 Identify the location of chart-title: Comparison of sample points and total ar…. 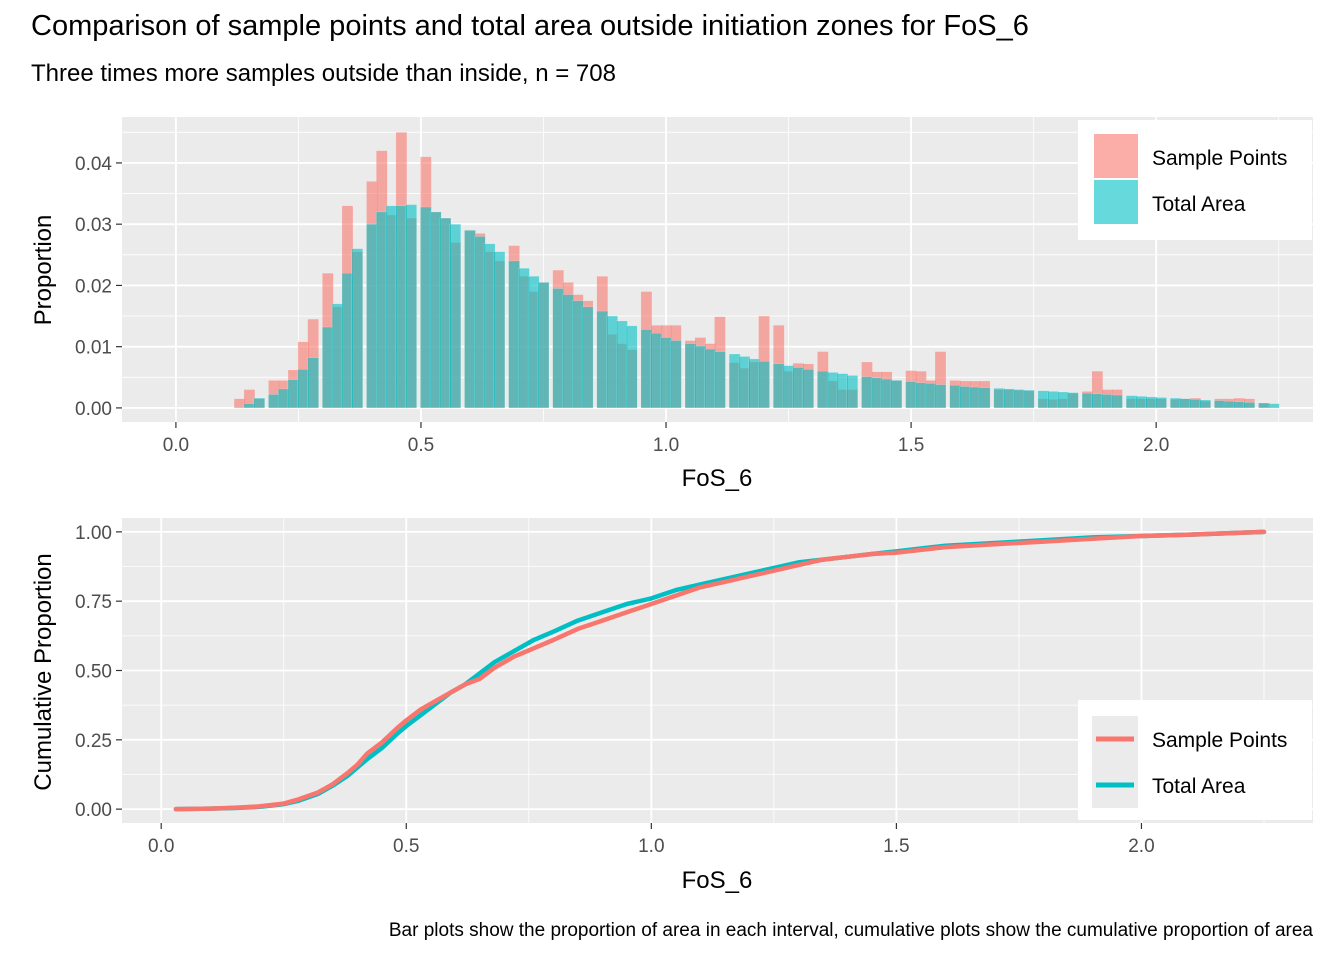
(530, 26).